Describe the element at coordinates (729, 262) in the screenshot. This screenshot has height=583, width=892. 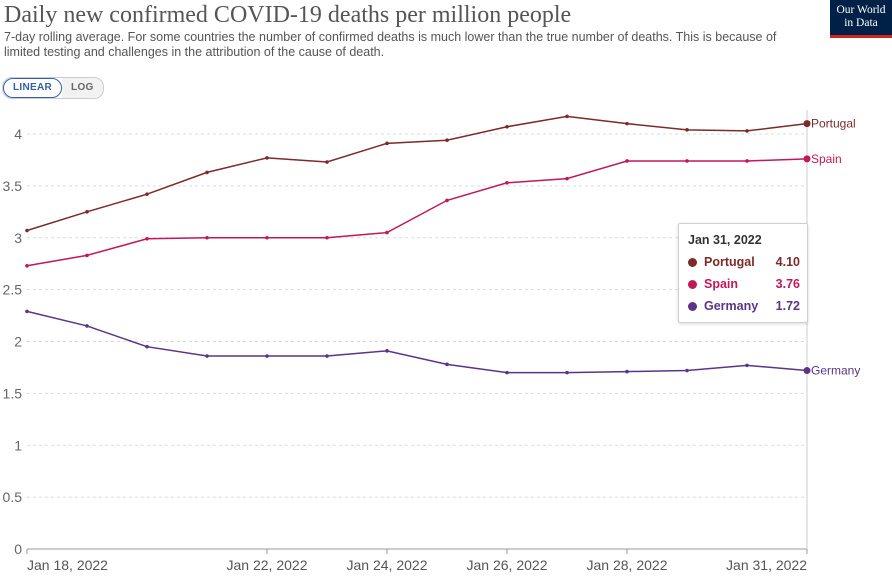
I see `tooltip-name-portugal: Portugal` at that location.